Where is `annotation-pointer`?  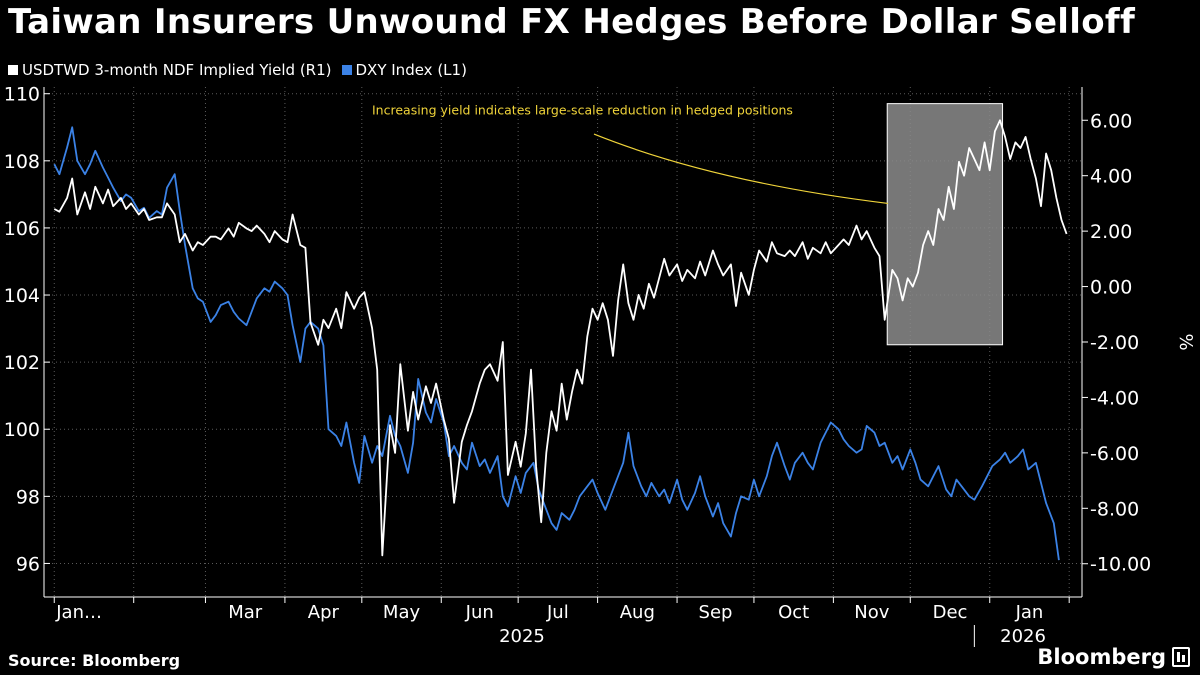
annotation-pointer is located at coordinates (741, 169).